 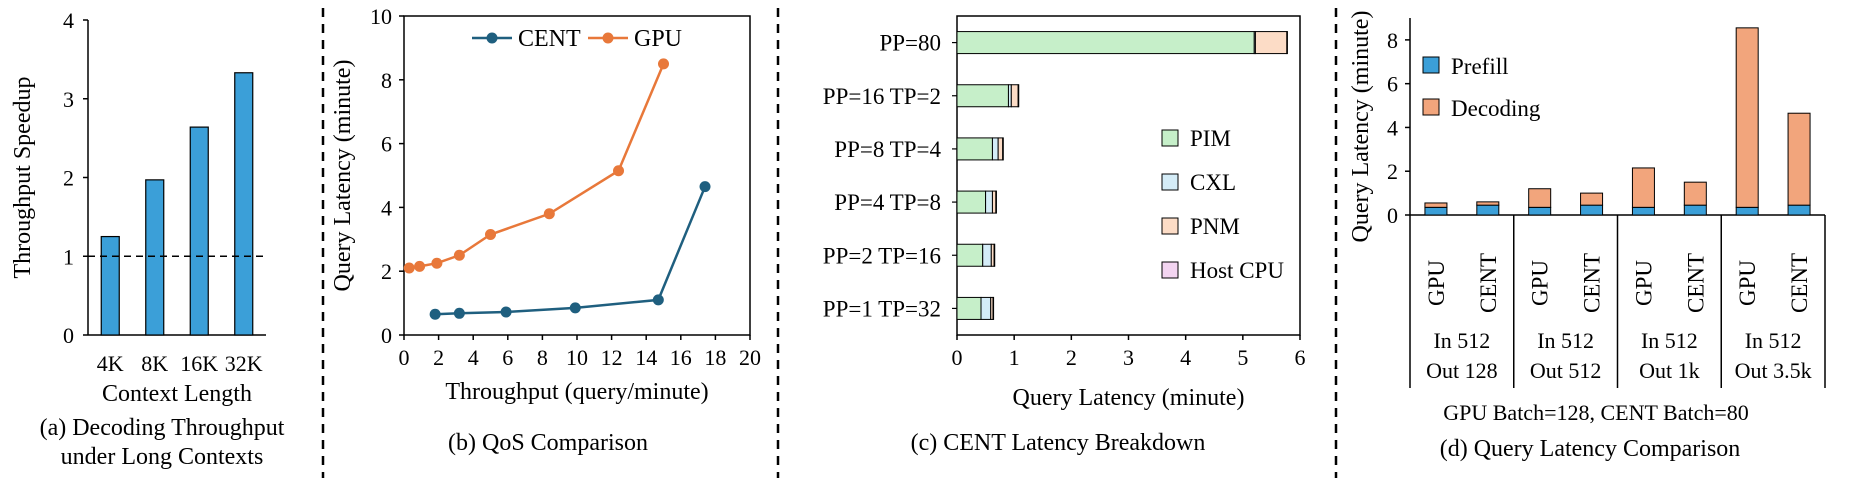 I want to click on y-tick-label: 10, so click(x=381, y=16).